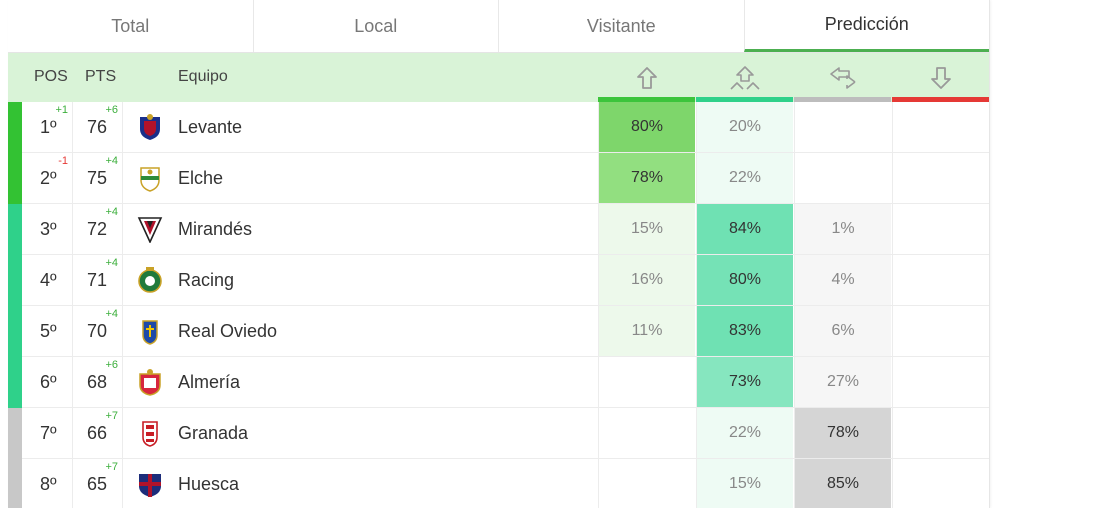 The image size is (1110, 508). What do you see at coordinates (111, 416) in the screenshot?
I see `points-delta: +7` at bounding box center [111, 416].